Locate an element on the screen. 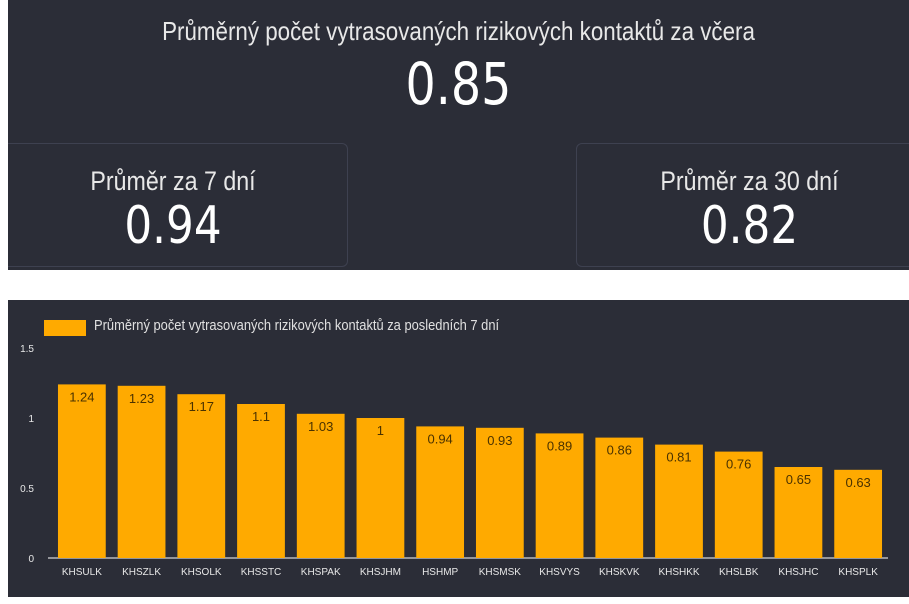  x-tick-label: KHSPAK is located at coordinates (321, 572).